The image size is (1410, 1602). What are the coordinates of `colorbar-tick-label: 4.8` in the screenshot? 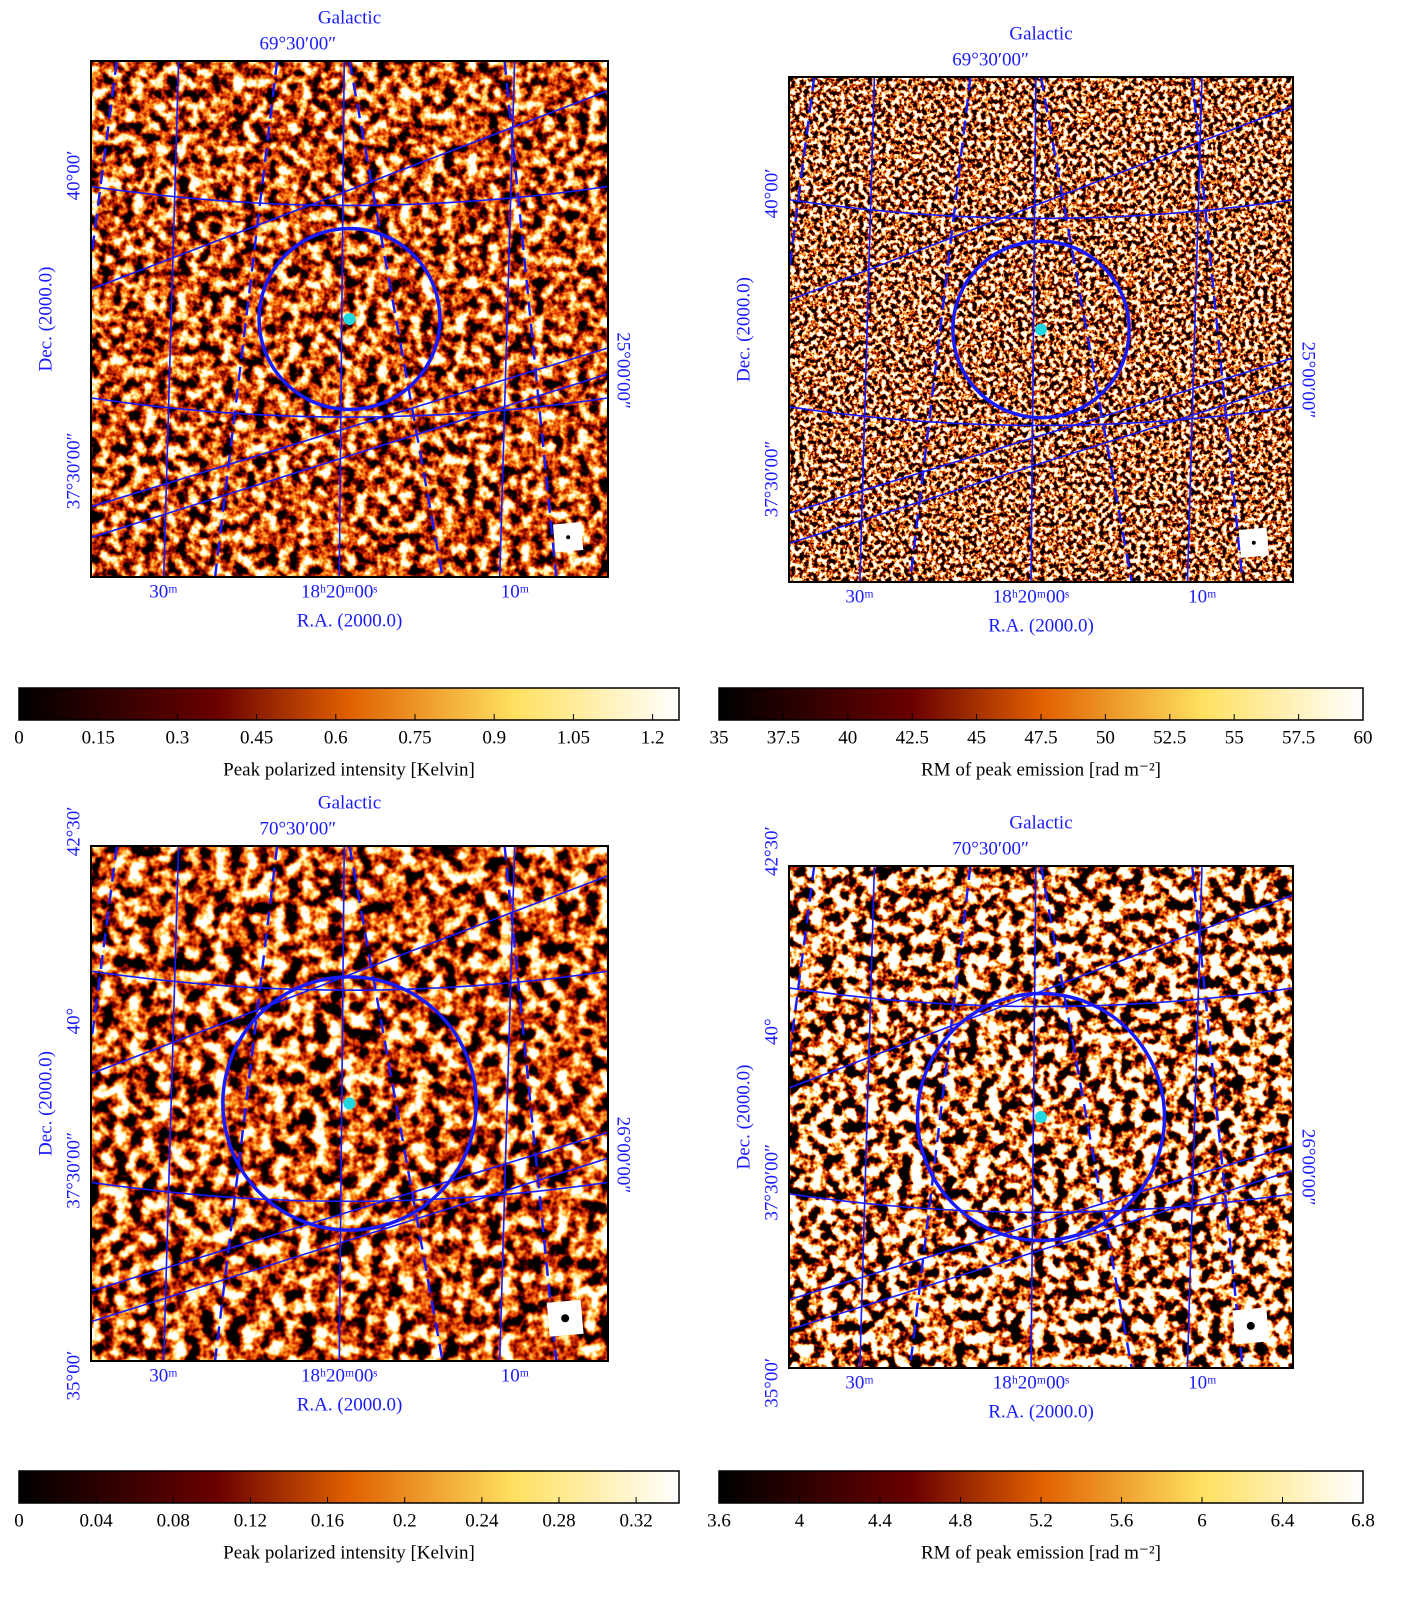 It's located at (961, 1520).